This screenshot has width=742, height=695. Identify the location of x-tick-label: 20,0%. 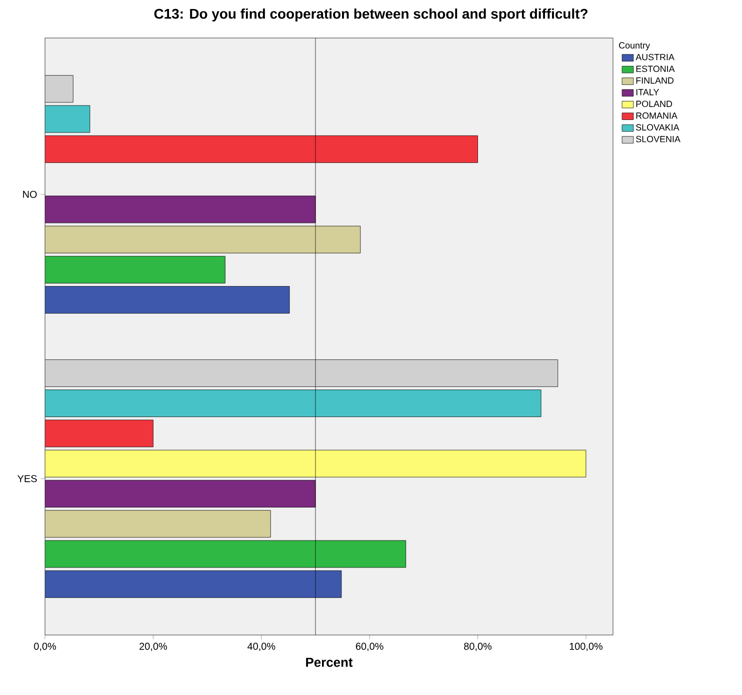
(153, 647).